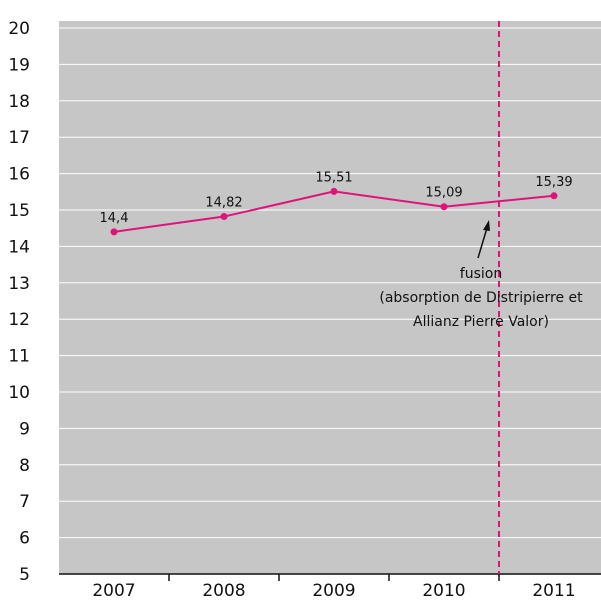 The image size is (601, 600). What do you see at coordinates (19, 302) in the screenshot?
I see `y-axis-tick-labels: 5 6 7 8 9 10 11 12 13 14 15 16 17 18 19 20` at bounding box center [19, 302].